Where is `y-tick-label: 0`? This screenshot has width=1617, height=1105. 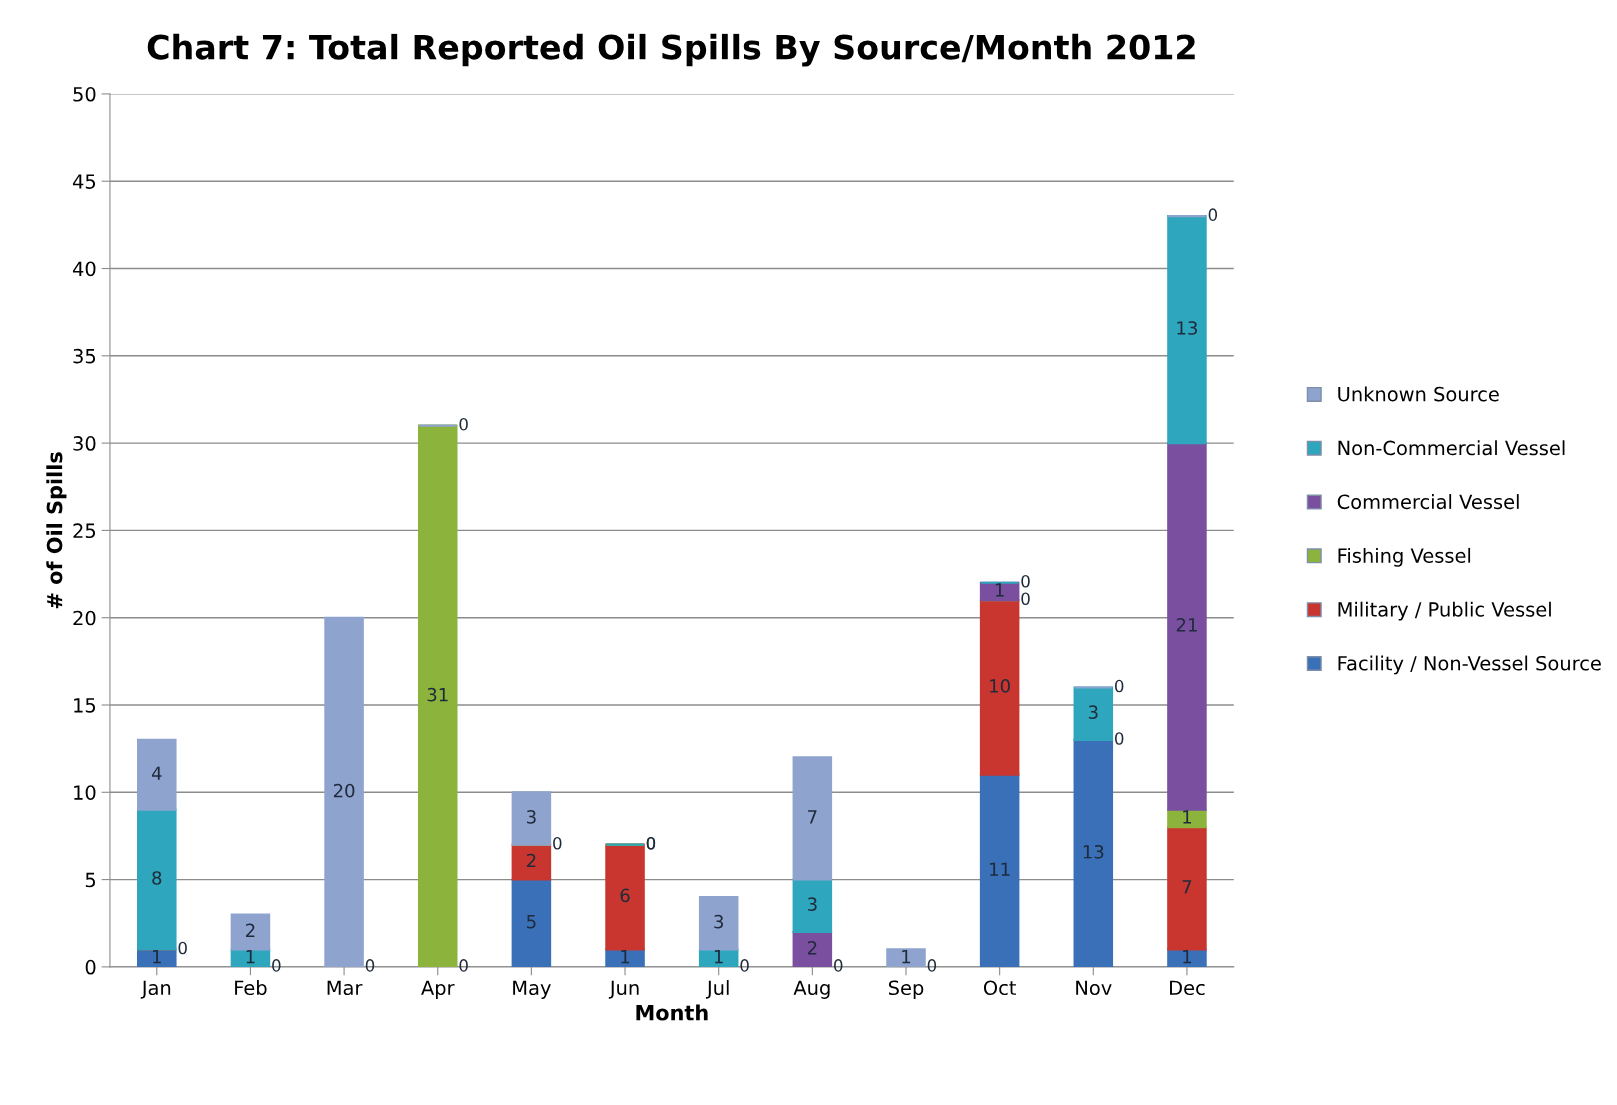 y-tick-label: 0 is located at coordinates (90, 967).